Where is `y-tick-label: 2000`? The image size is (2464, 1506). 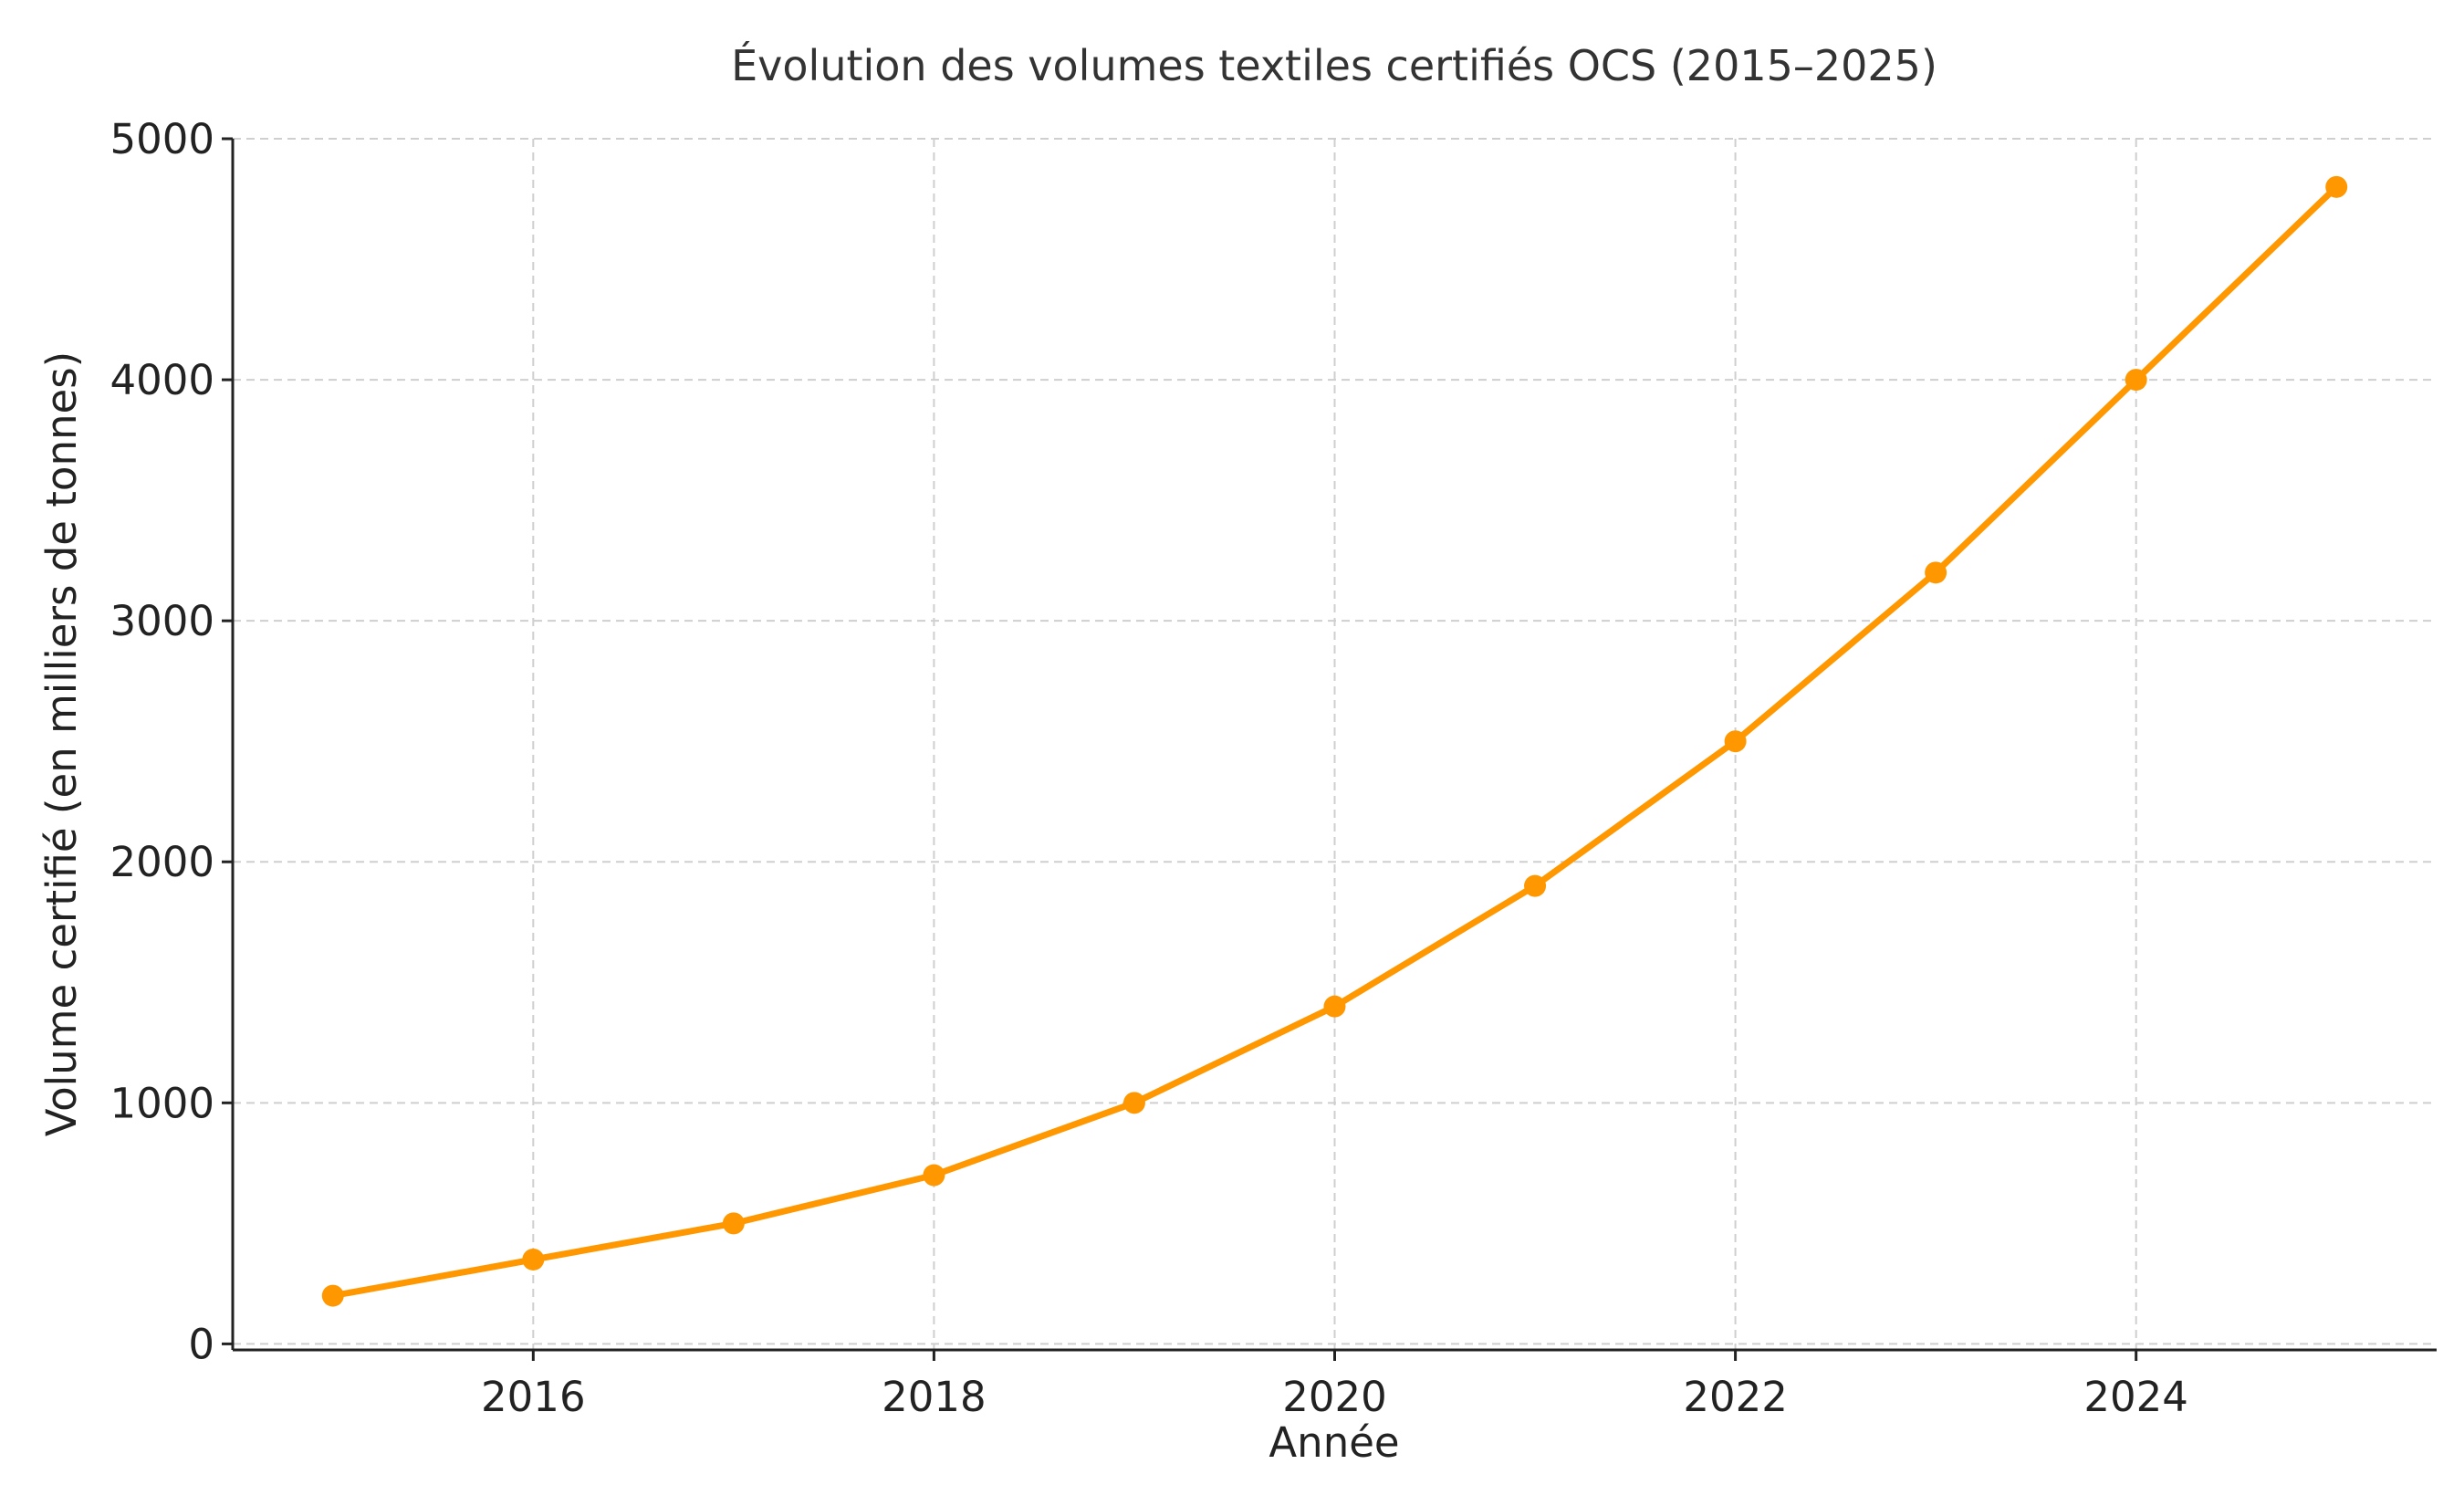
y-tick-label: 2000 is located at coordinates (162, 862).